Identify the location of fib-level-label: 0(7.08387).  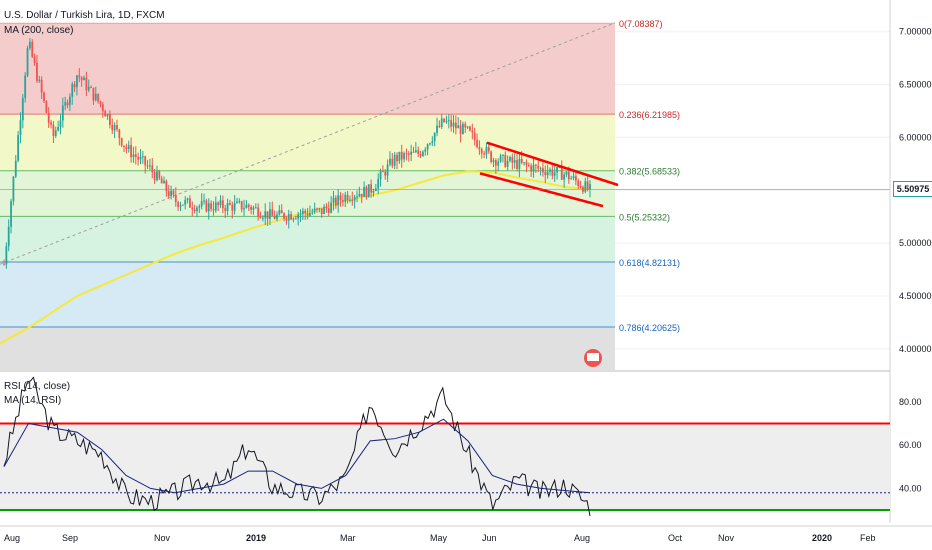
(641, 24).